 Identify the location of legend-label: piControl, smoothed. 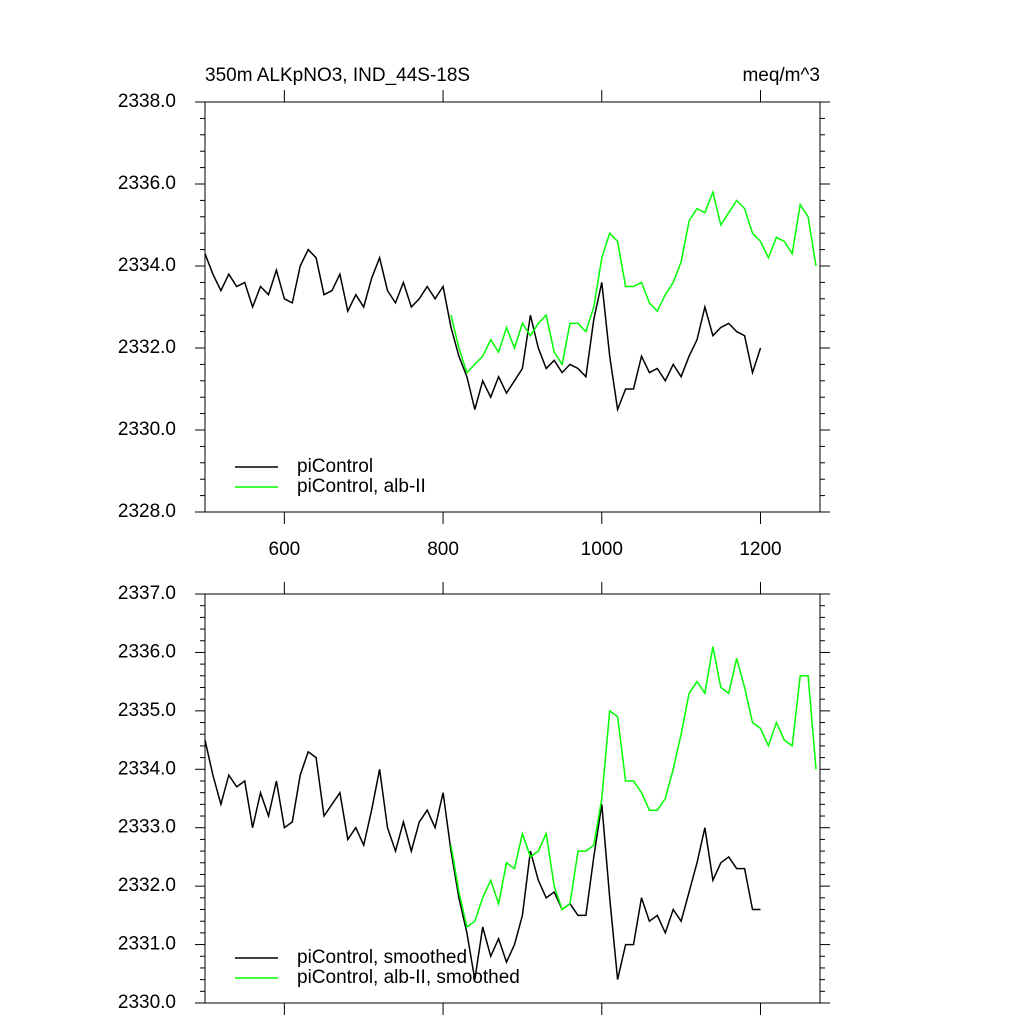
(382, 957).